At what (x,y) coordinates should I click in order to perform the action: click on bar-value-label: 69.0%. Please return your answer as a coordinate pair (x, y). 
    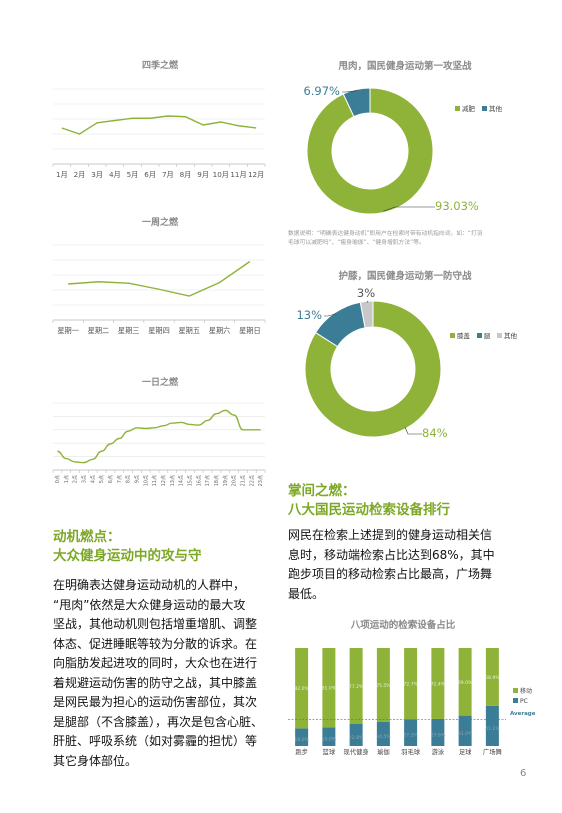
    Looking at the image, I should click on (465, 683).